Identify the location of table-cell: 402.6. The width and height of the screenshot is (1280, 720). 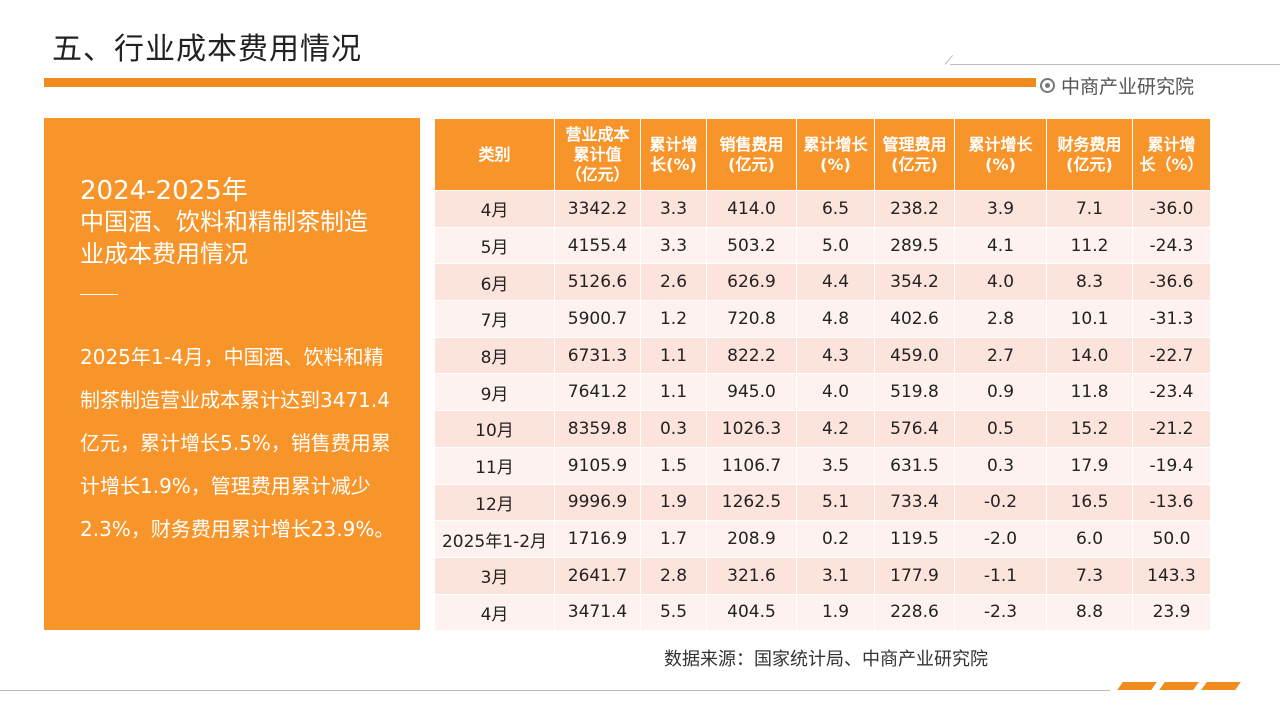
(914, 319).